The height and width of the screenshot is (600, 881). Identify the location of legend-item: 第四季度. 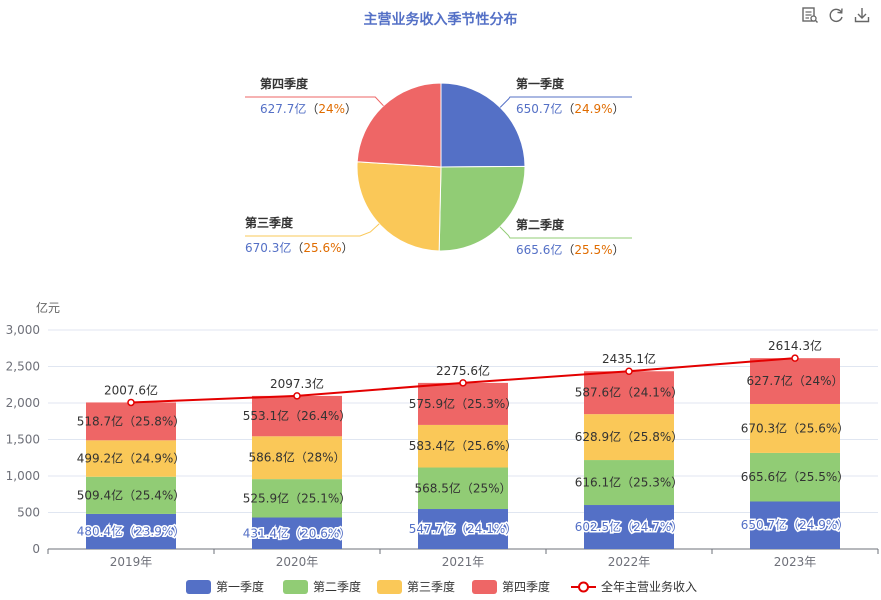
(511, 586).